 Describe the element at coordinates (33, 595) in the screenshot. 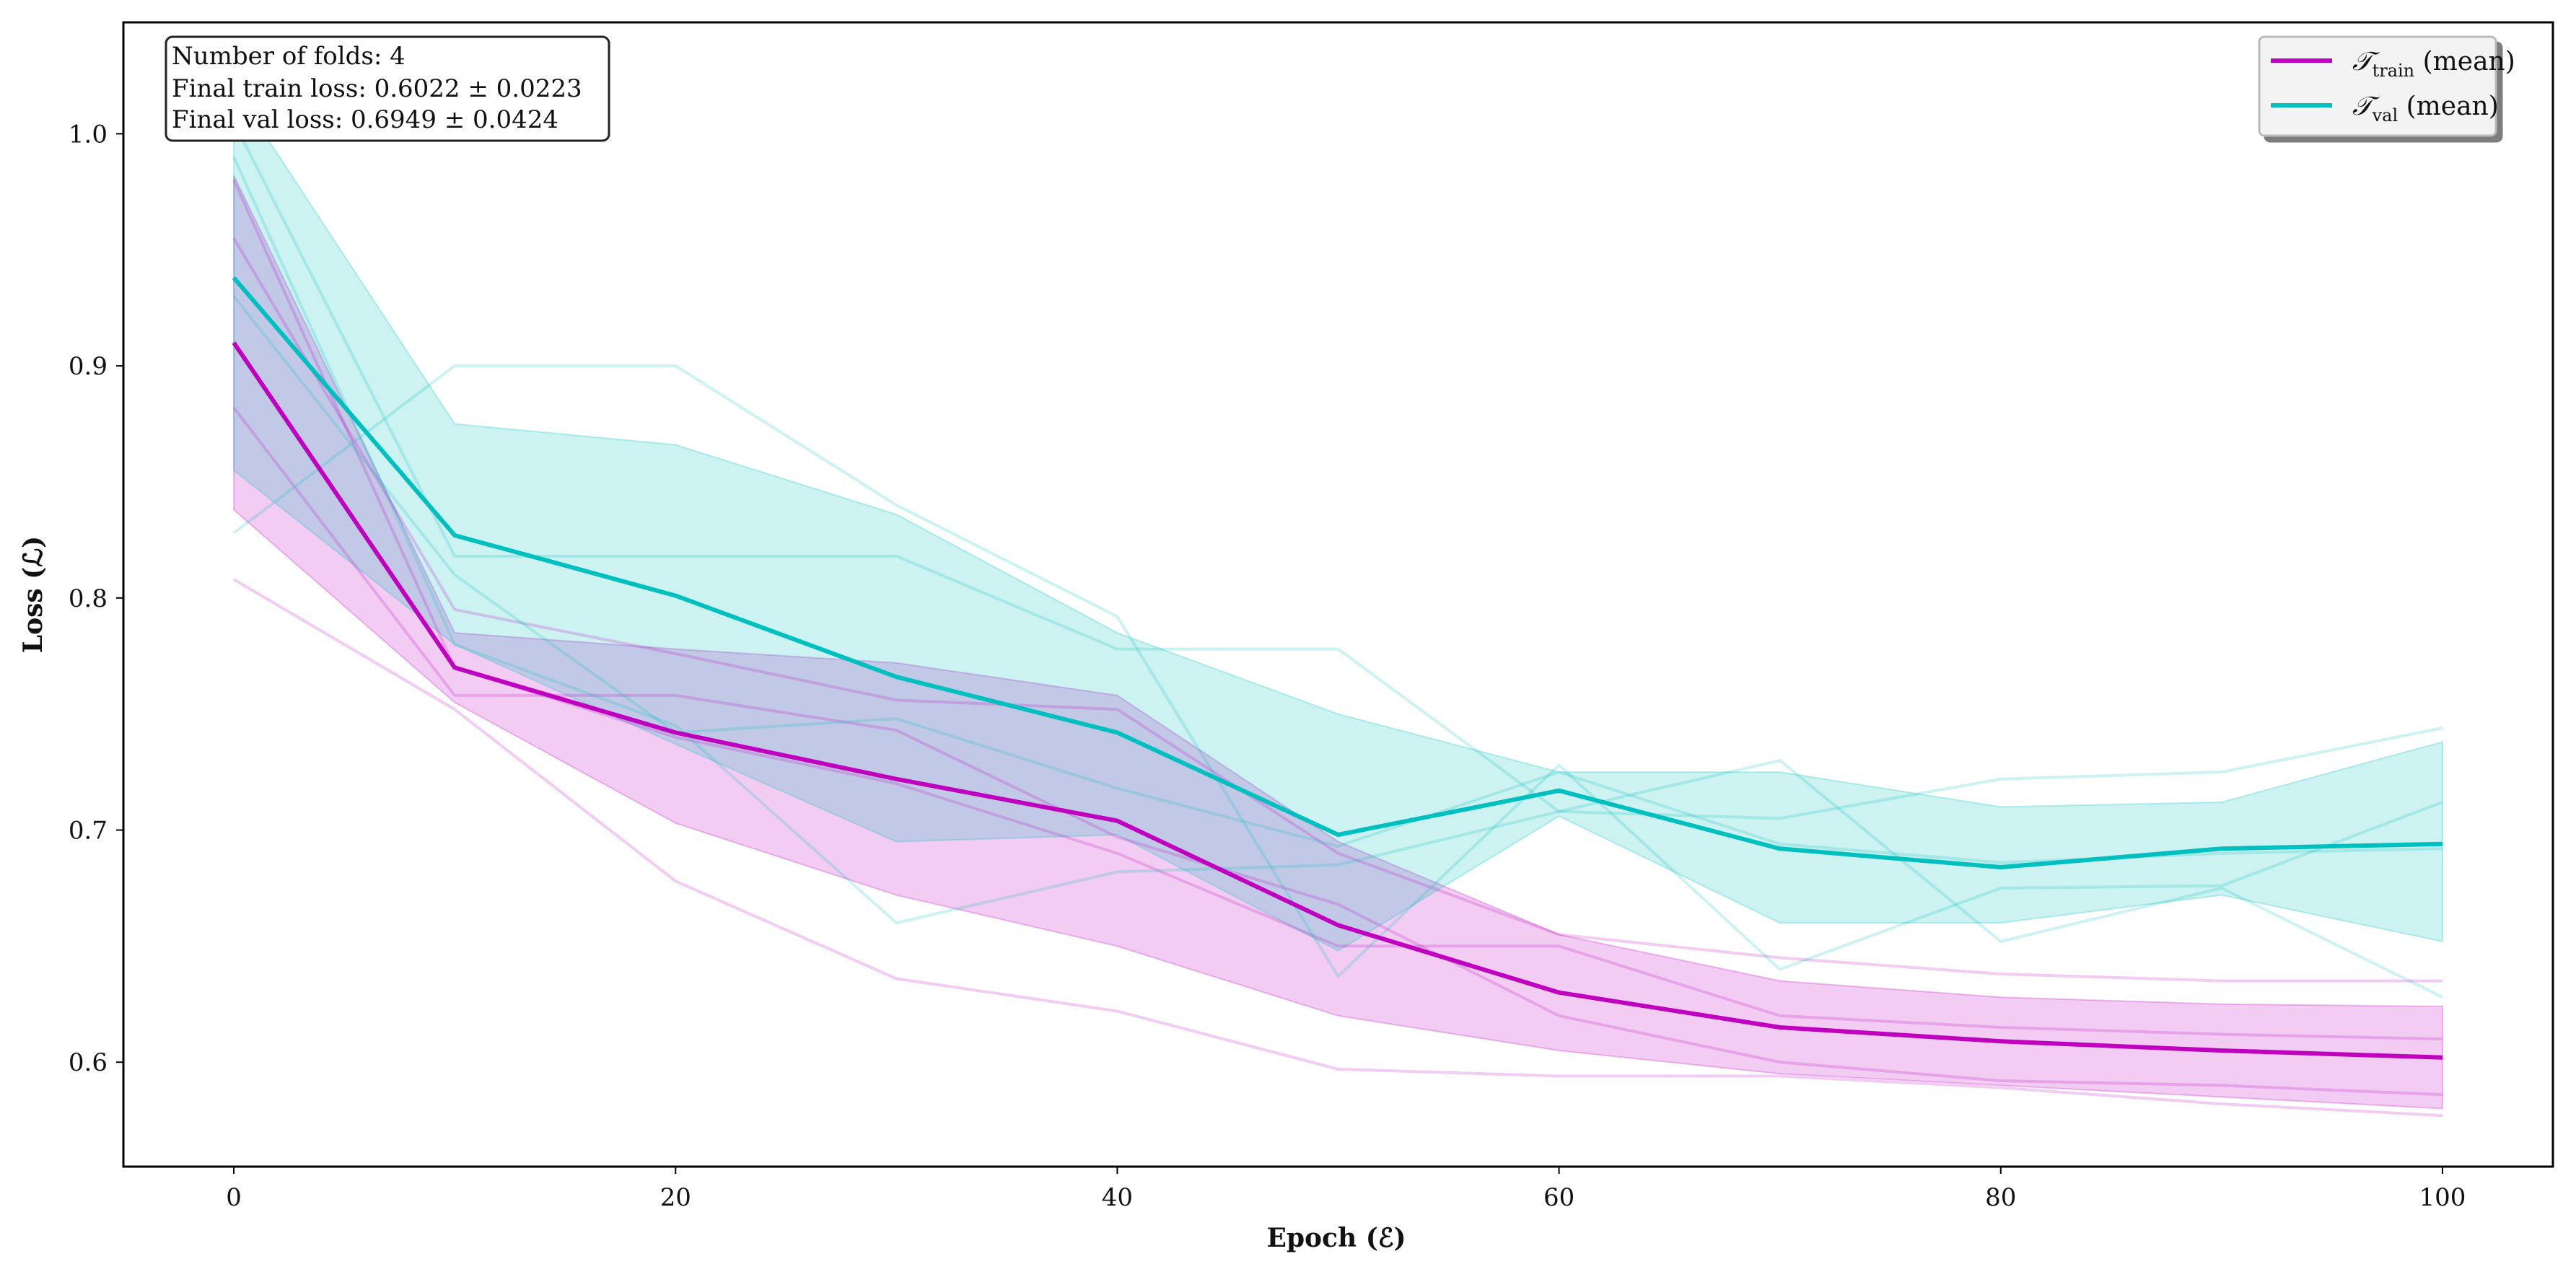

I see `y-axis-label: Loss (ℒ)` at that location.